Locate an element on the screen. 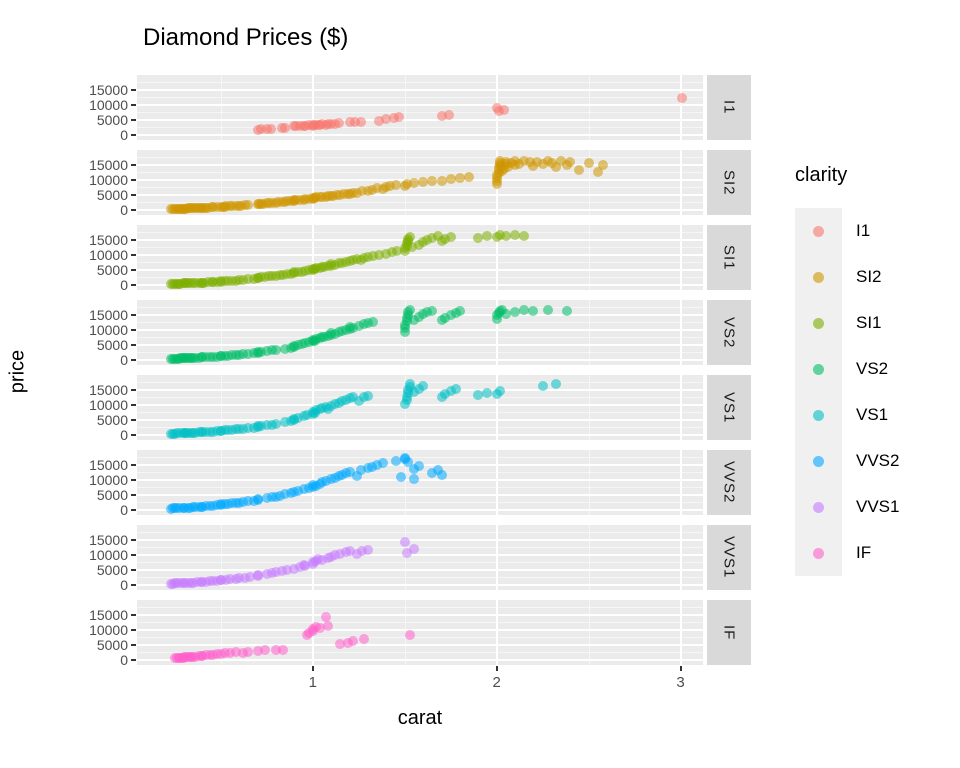 Image resolution: width=960 pixels, height=768 pixels. facet-strip-si1: SI1 is located at coordinates (729, 257).